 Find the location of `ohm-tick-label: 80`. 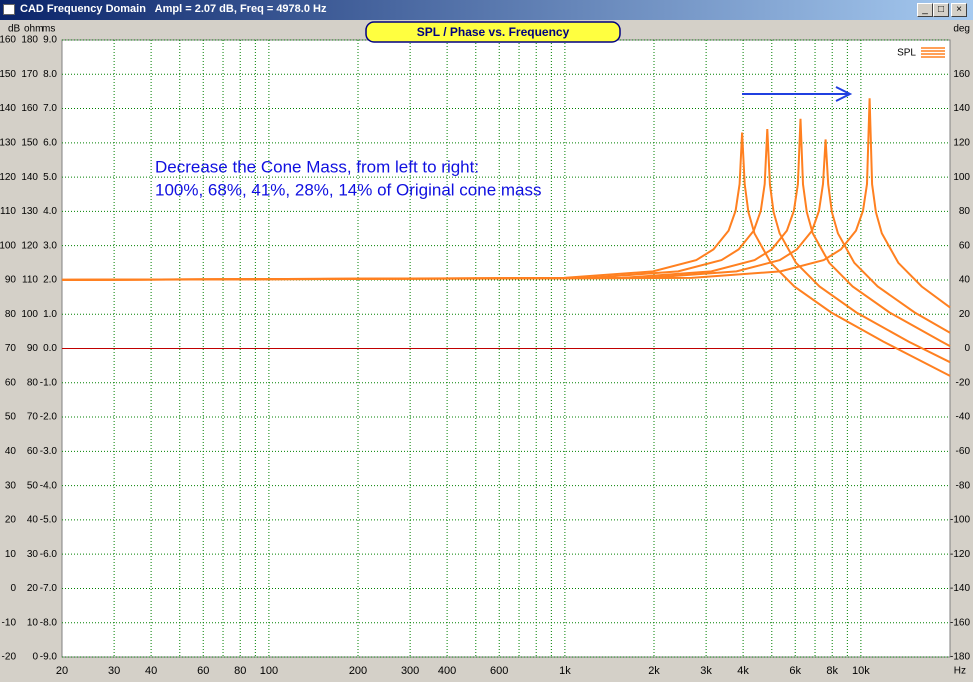

ohm-tick-label: 80 is located at coordinates (33, 382).